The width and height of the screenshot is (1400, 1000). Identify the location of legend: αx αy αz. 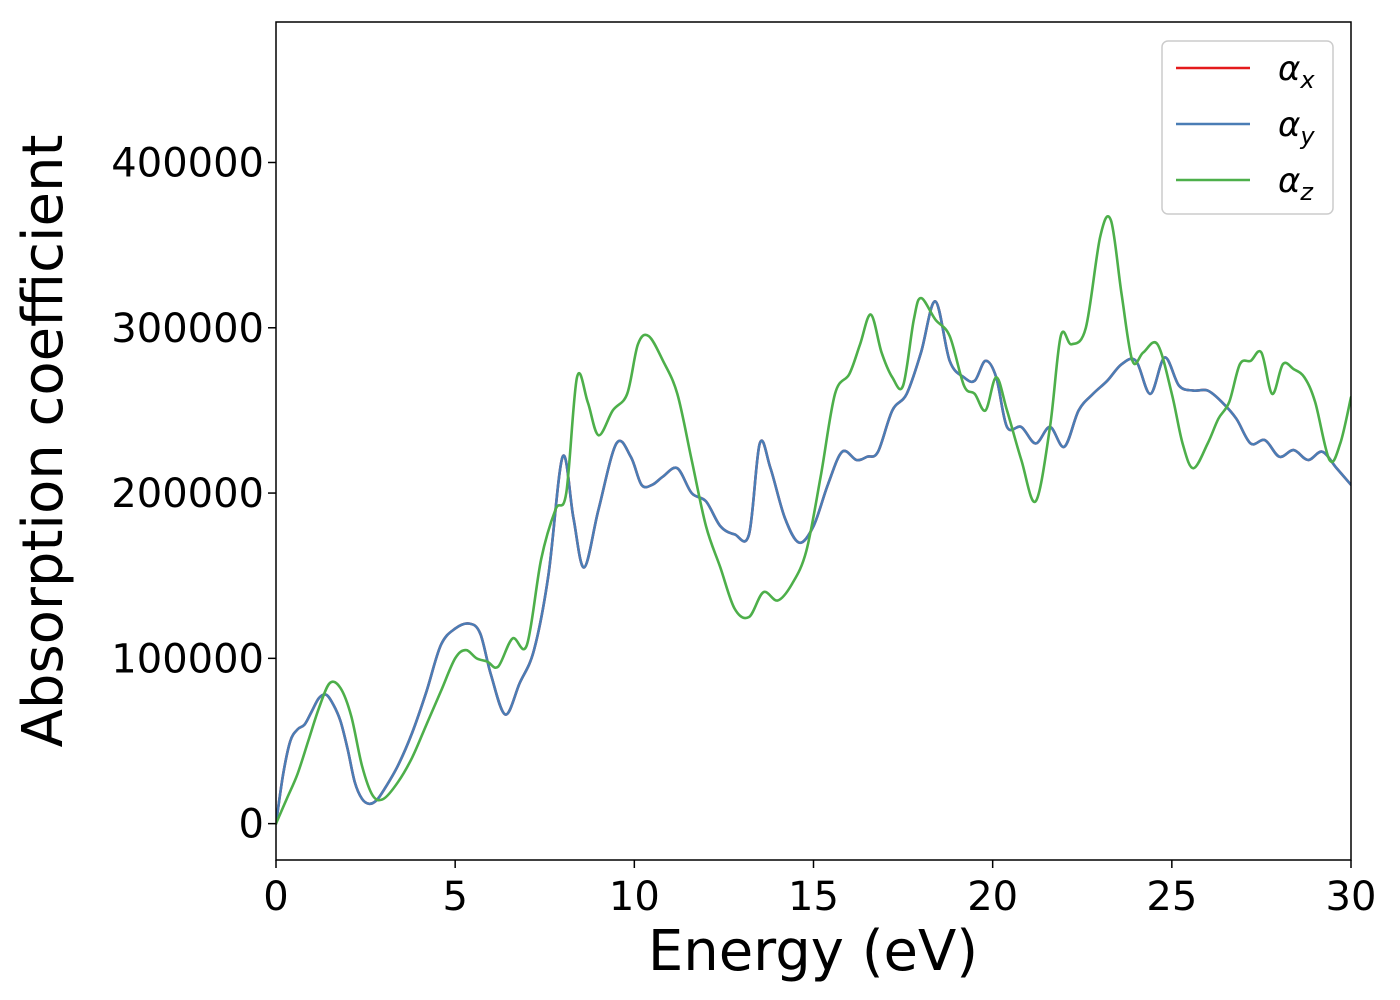
(1247, 127).